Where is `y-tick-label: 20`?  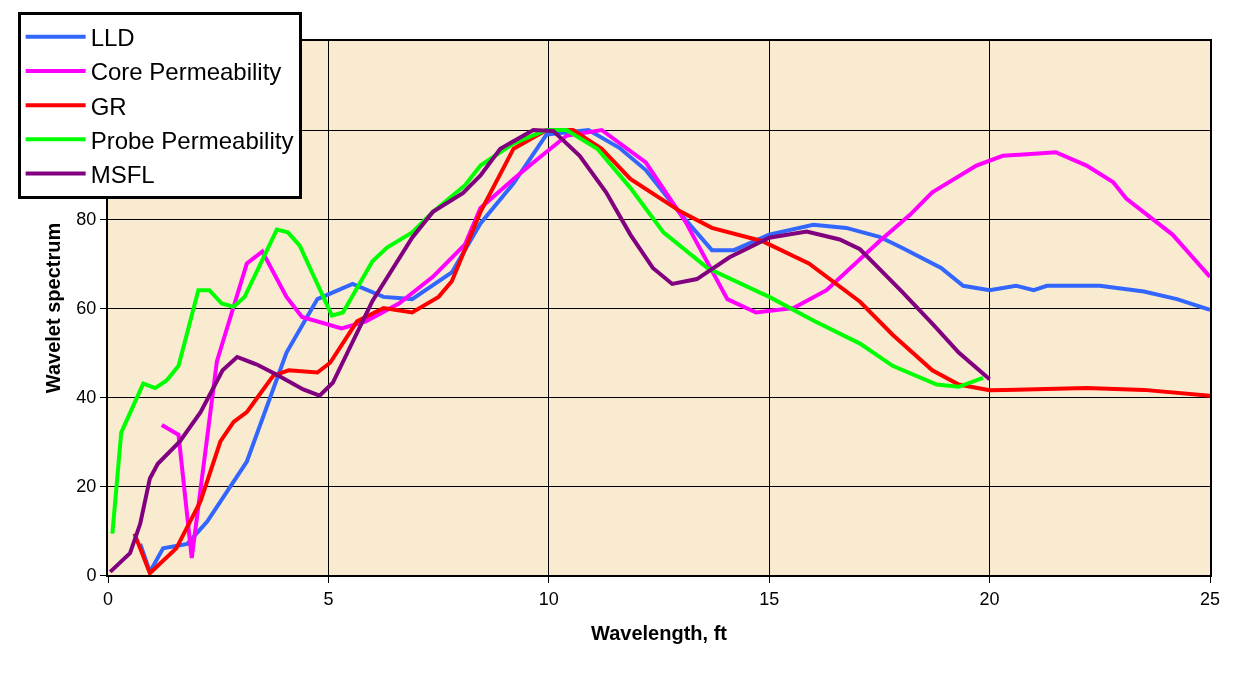
y-tick-label: 20 is located at coordinates (86, 486).